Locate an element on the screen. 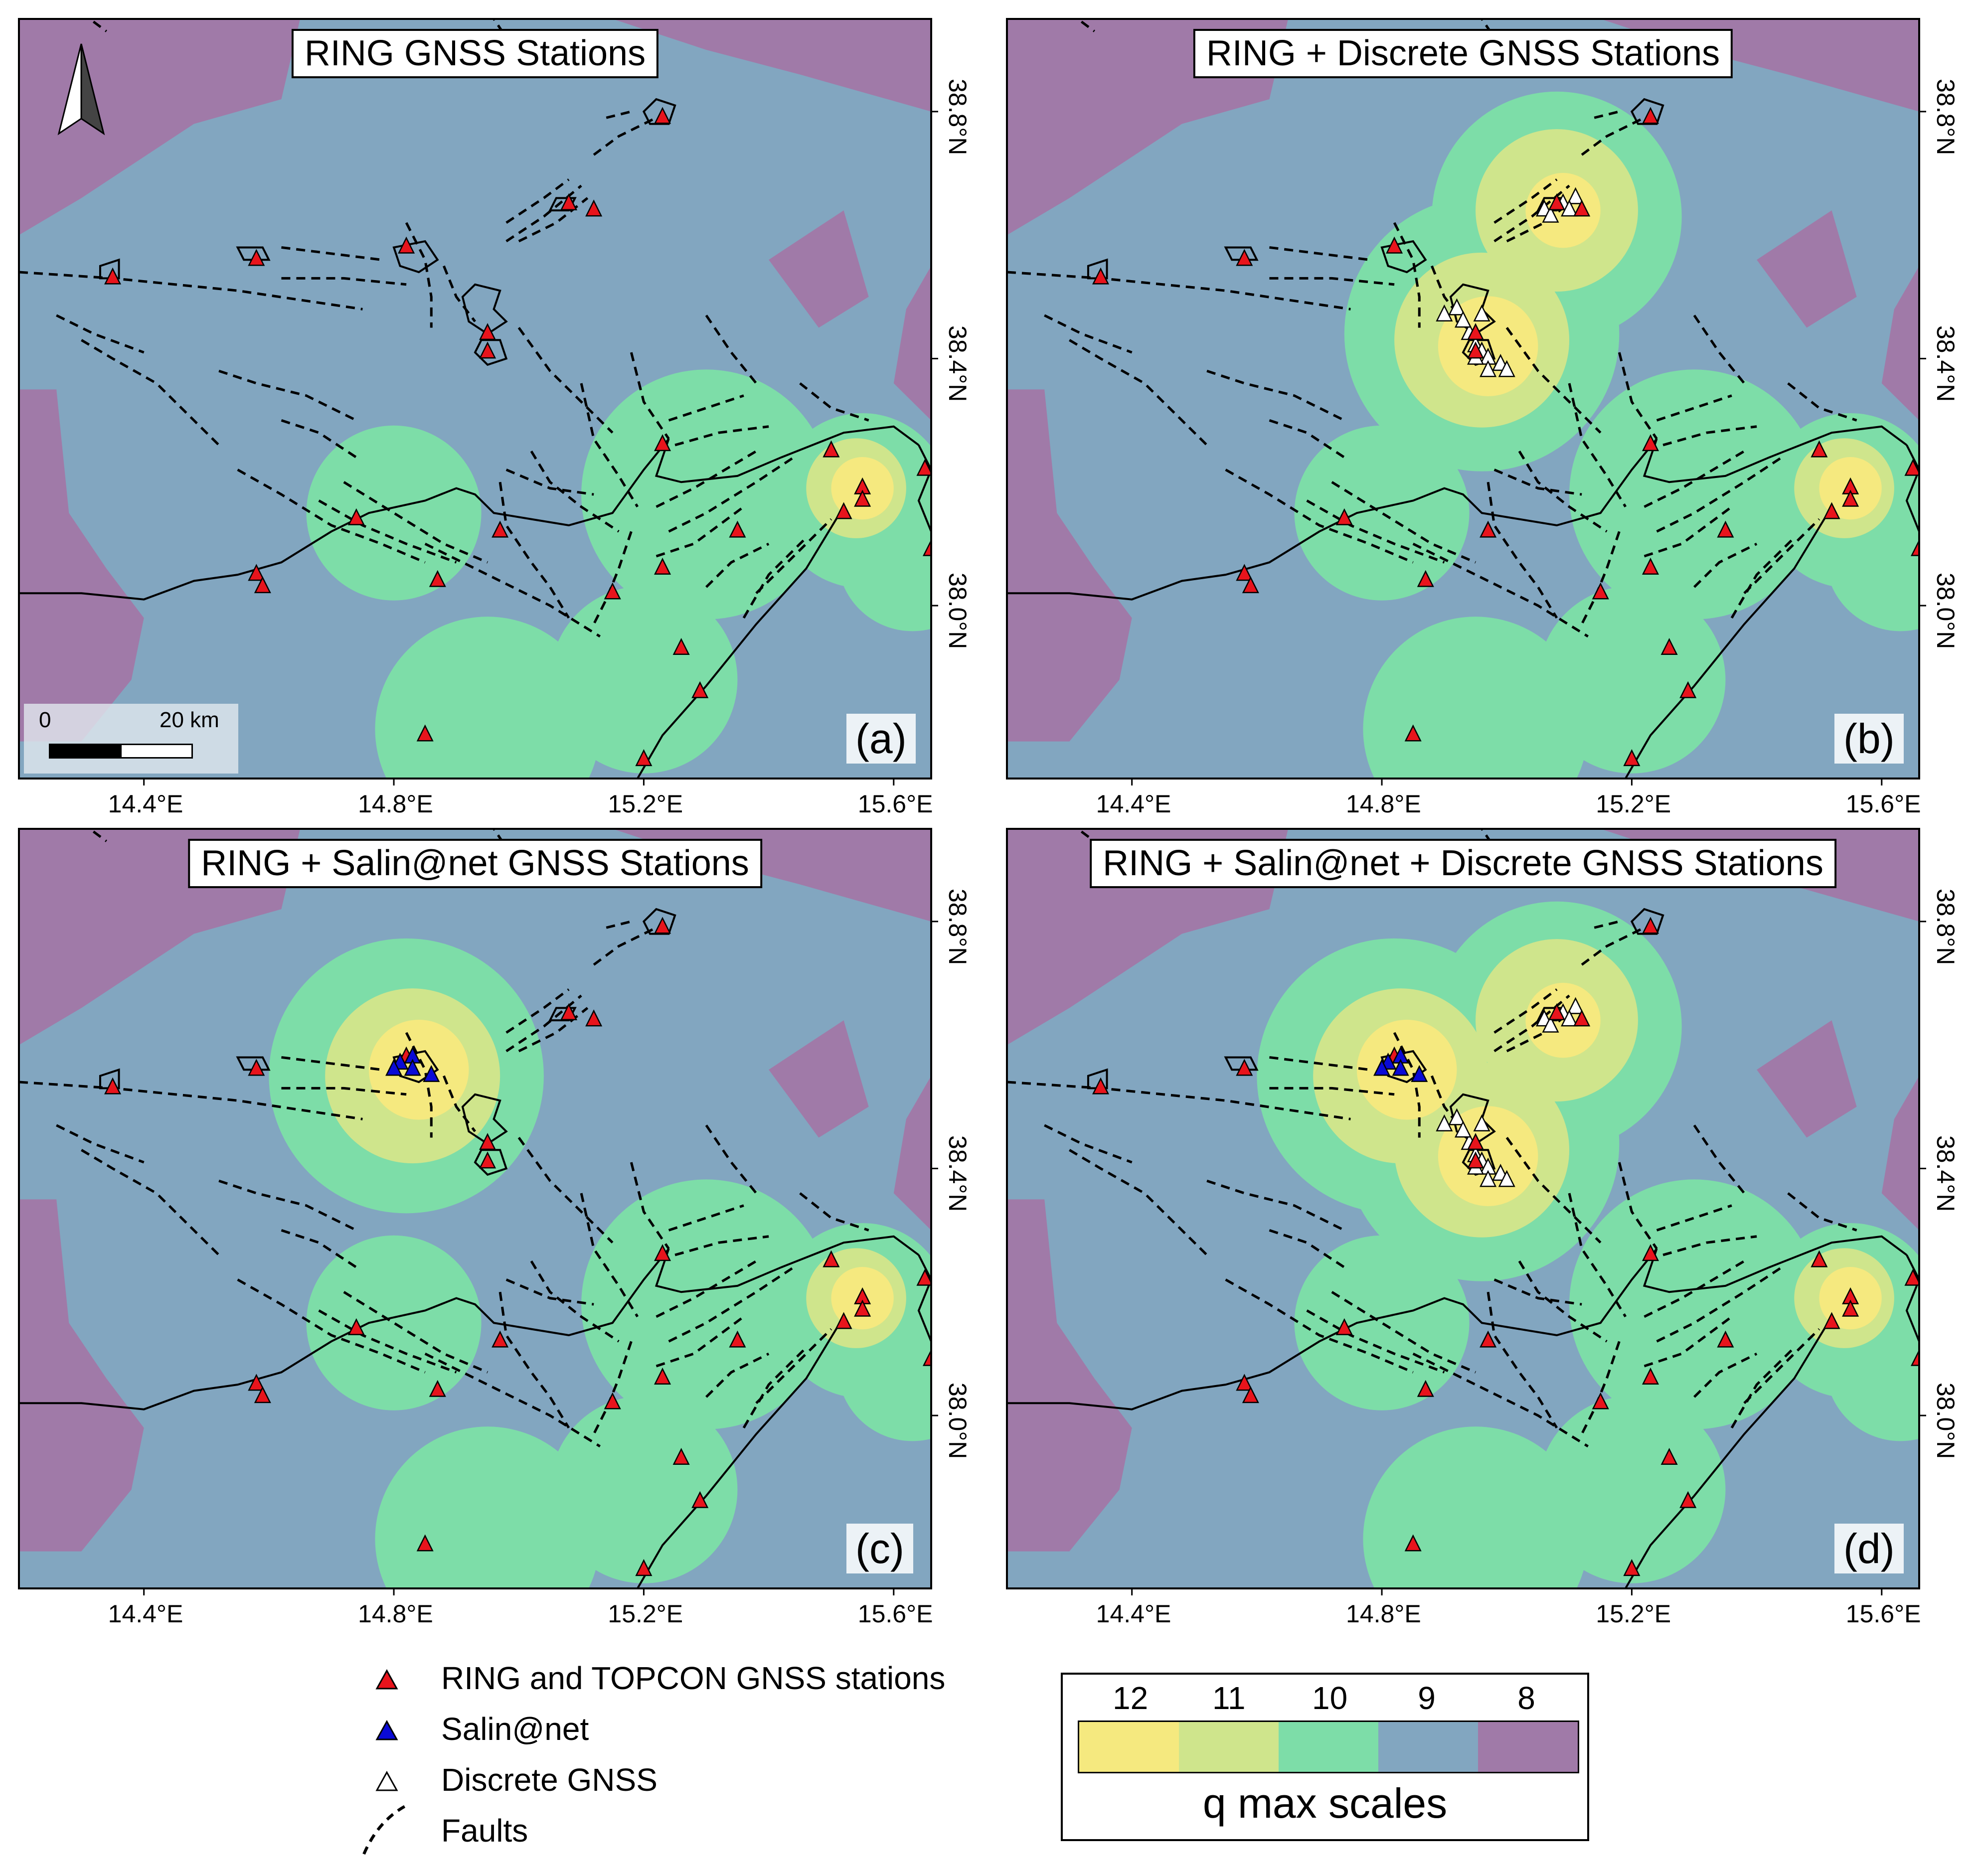 Image resolution: width=1978 pixels, height=1876 pixels. lon-tick-label: 14.4°E is located at coordinates (1133, 804).